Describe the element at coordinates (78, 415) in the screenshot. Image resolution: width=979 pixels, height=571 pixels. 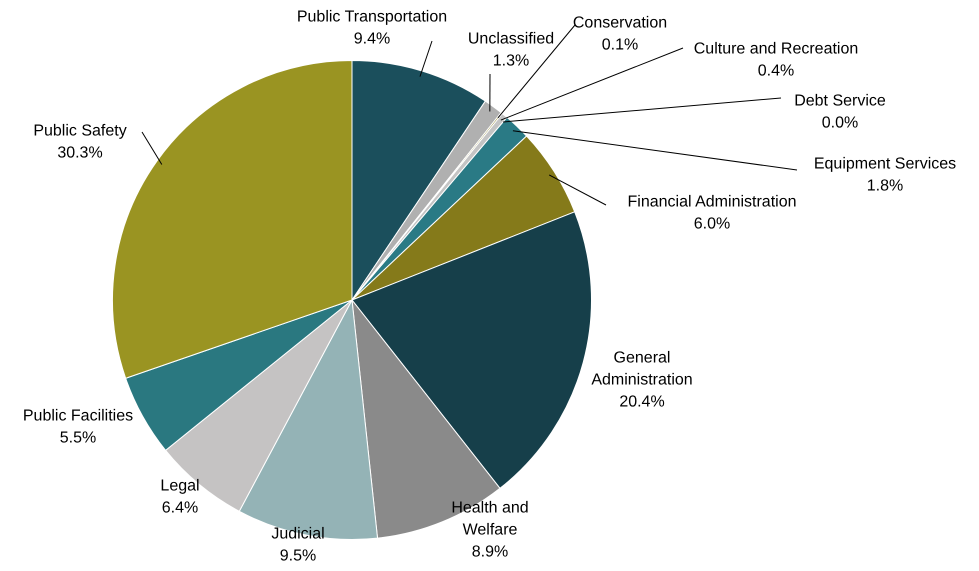
I see `slice-label: Public Facilities` at that location.